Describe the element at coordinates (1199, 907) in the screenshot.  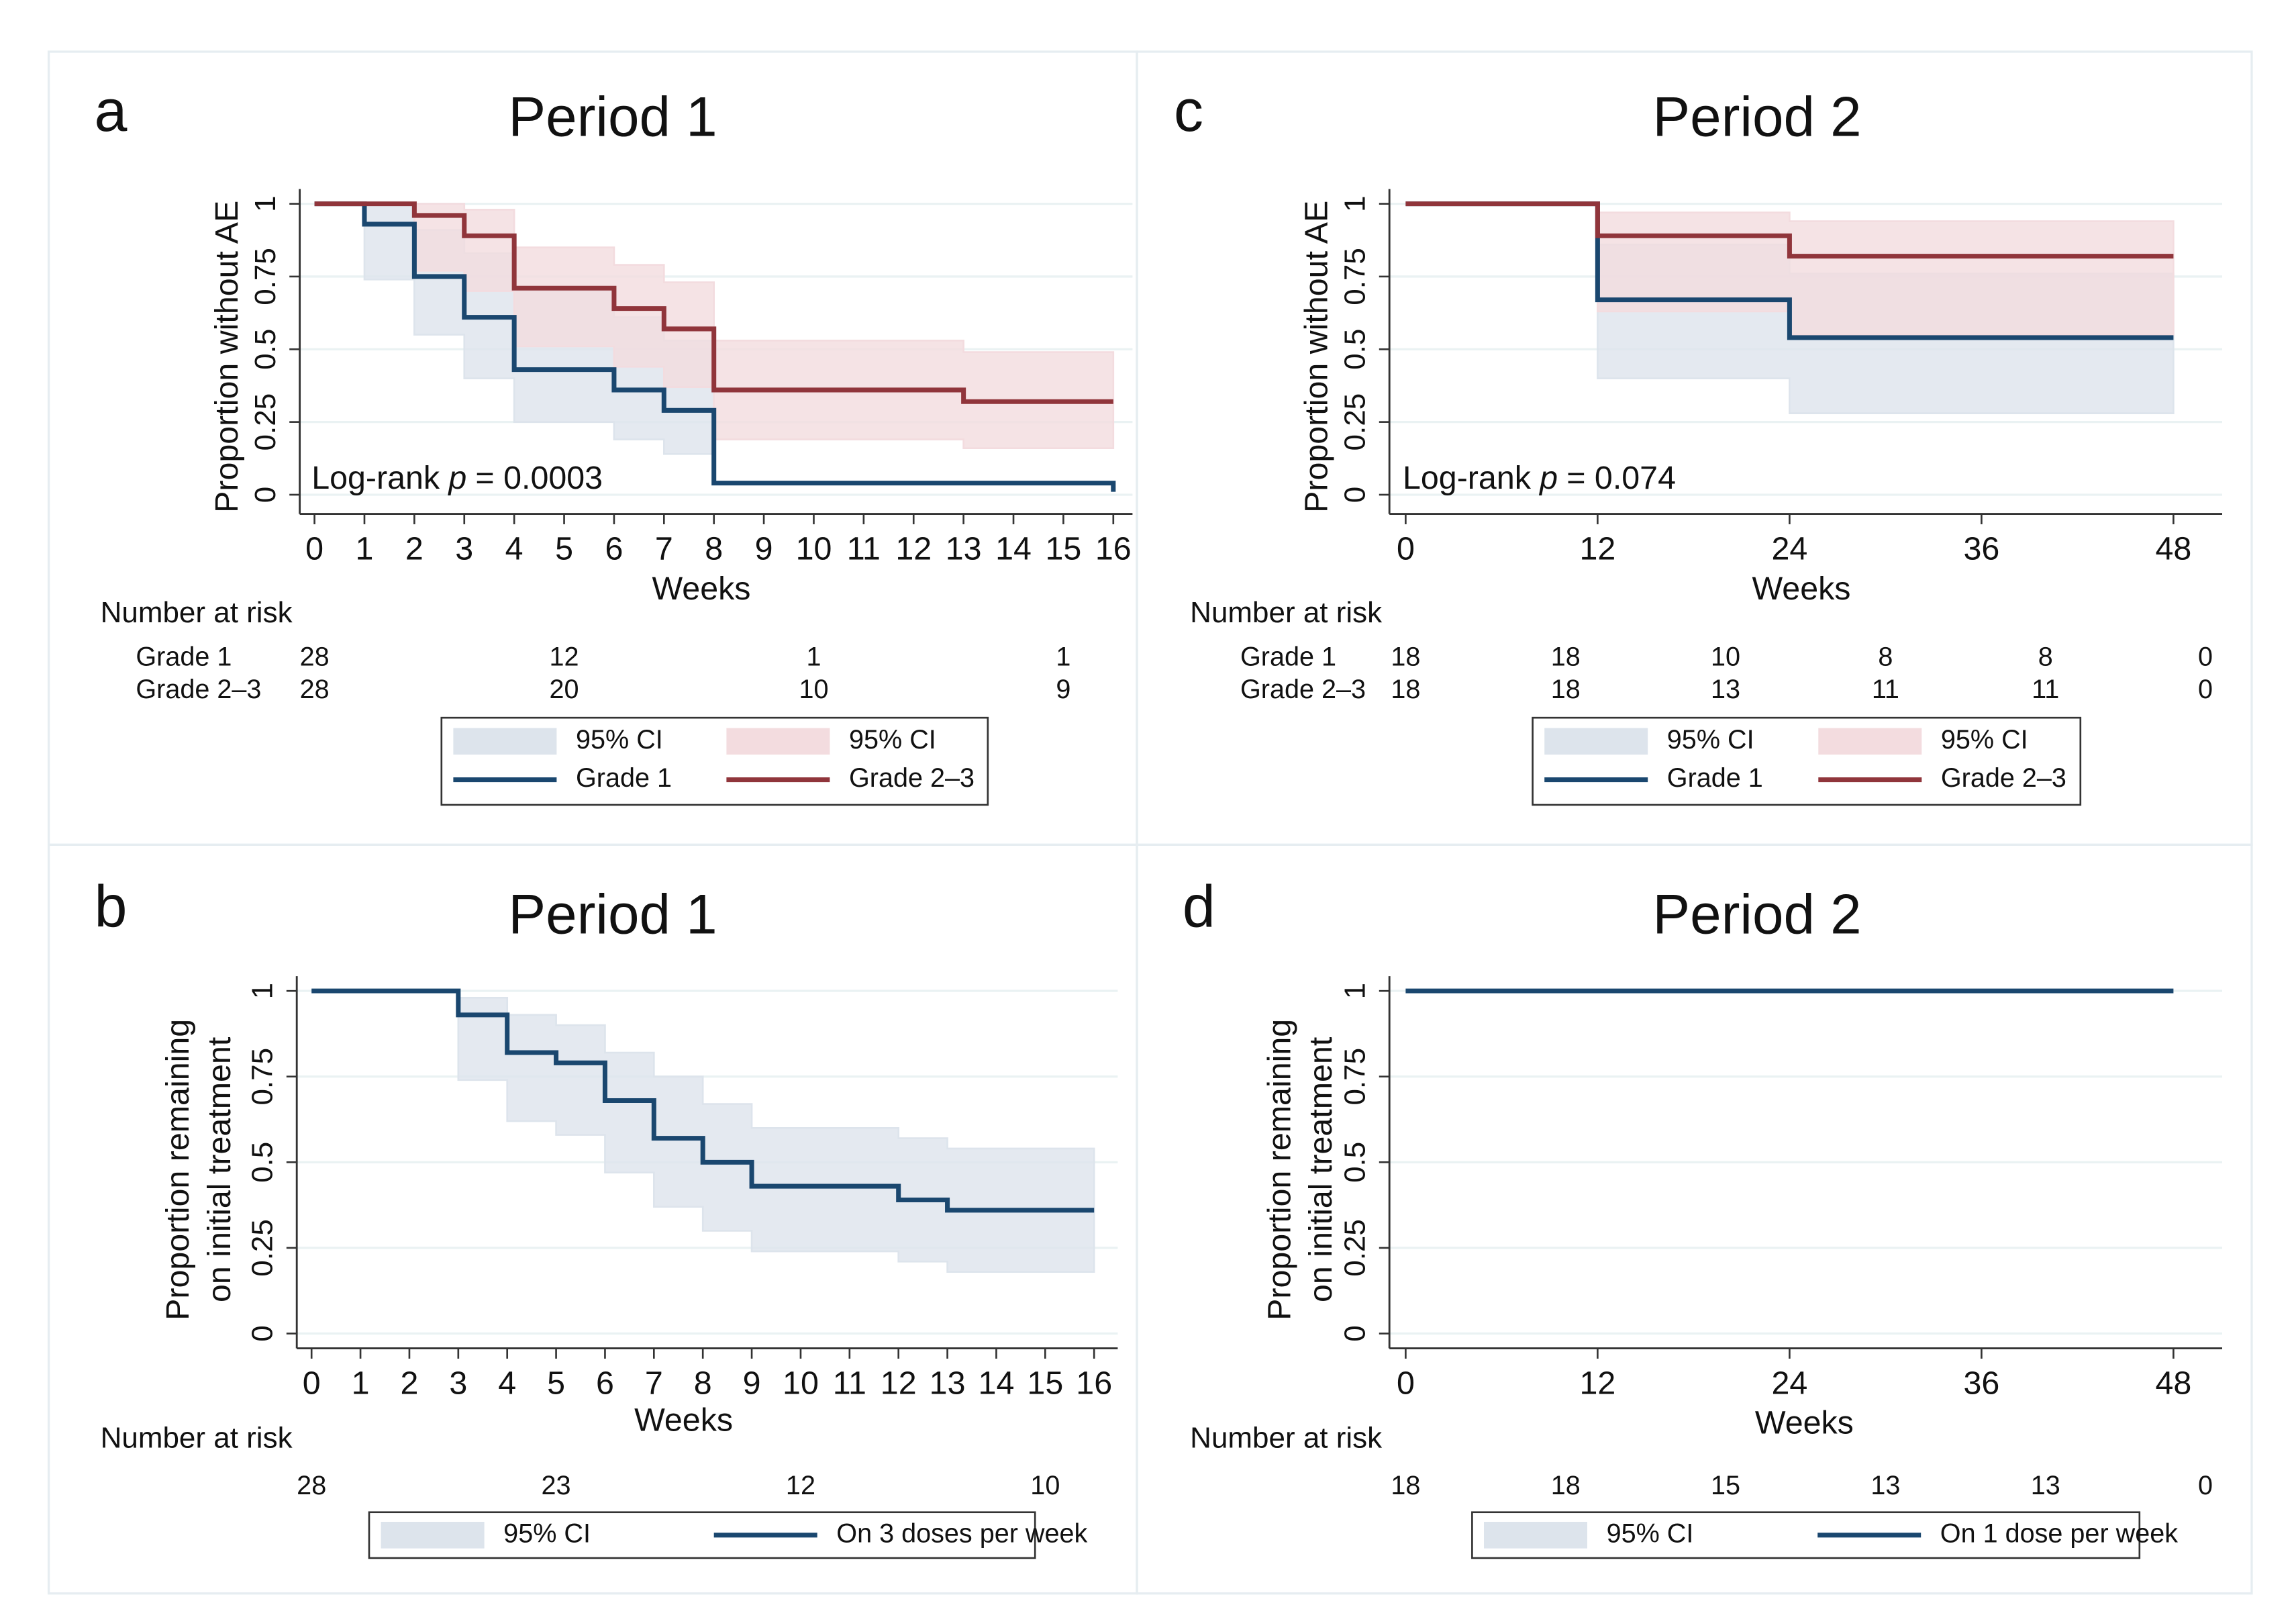
I see `panel-letter: d` at that location.